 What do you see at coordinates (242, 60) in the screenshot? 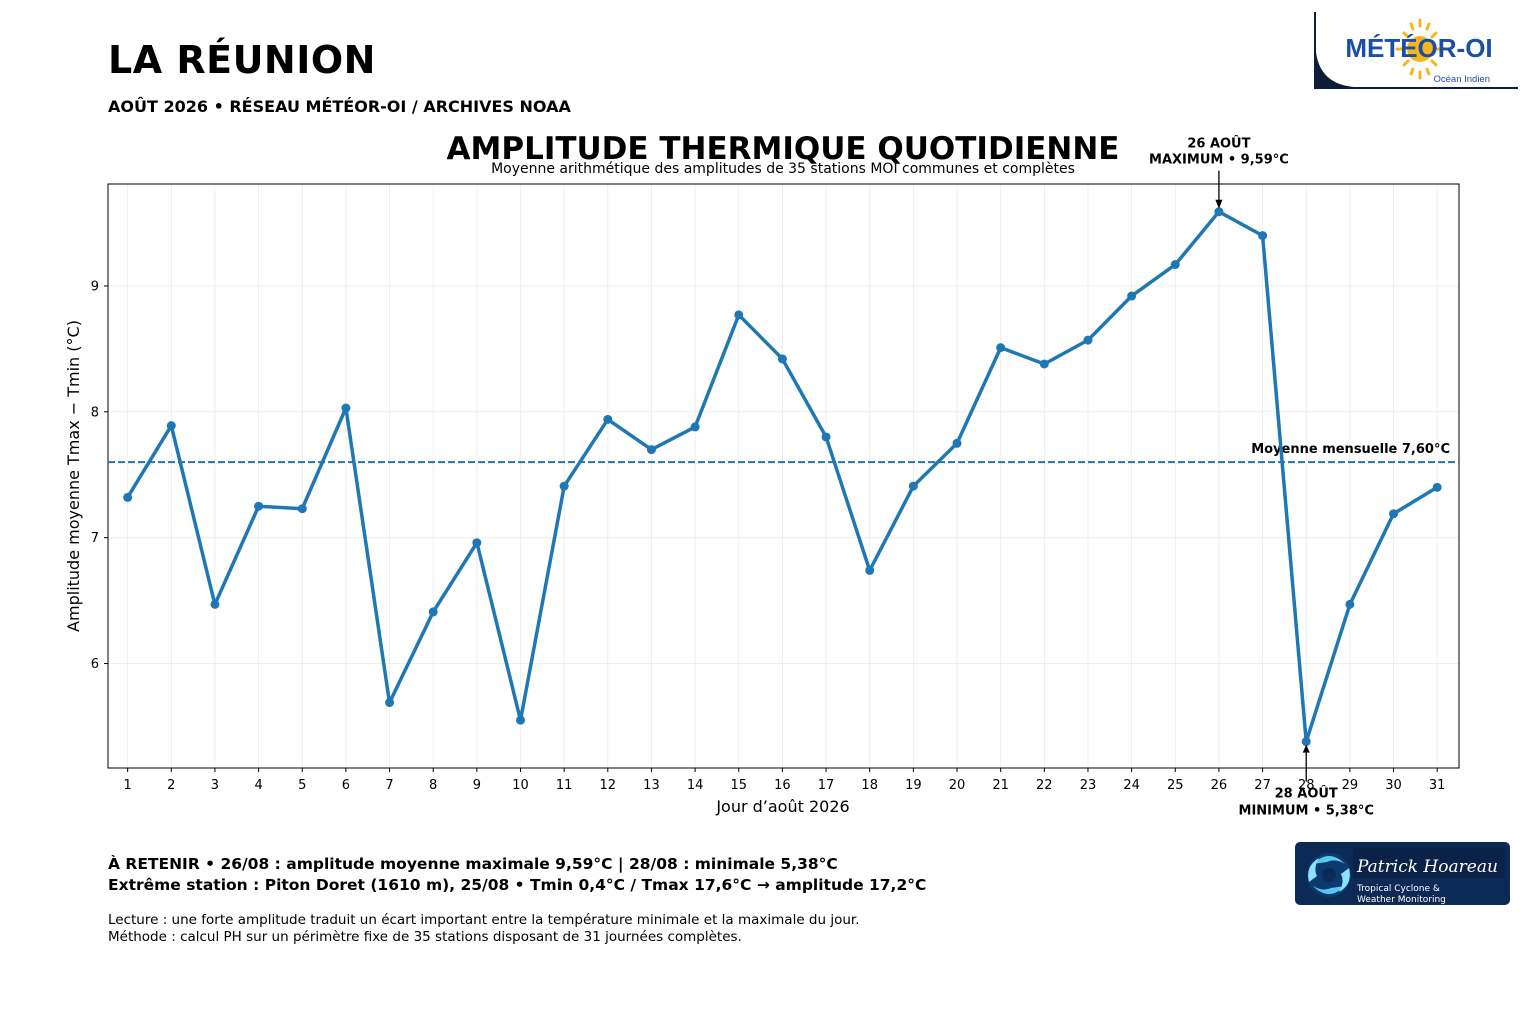
I see `page-title: LA RÉUNION` at bounding box center [242, 60].